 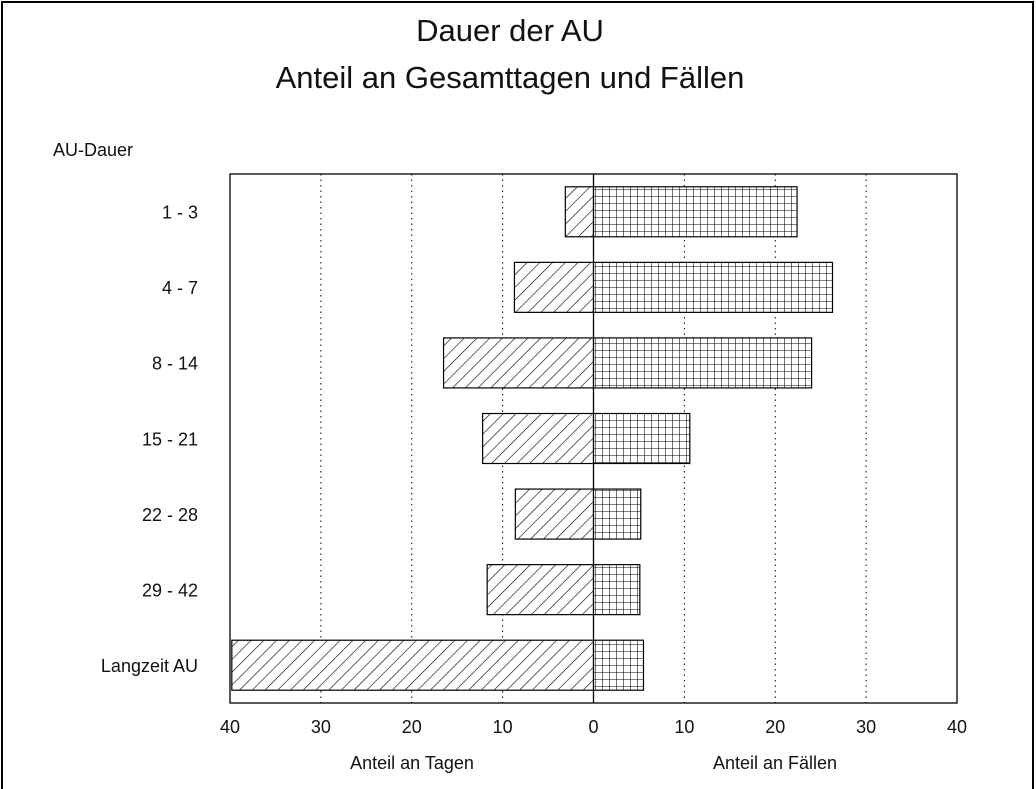 What do you see at coordinates (412, 763) in the screenshot?
I see `x-axis-label: Anteil an Tagen` at bounding box center [412, 763].